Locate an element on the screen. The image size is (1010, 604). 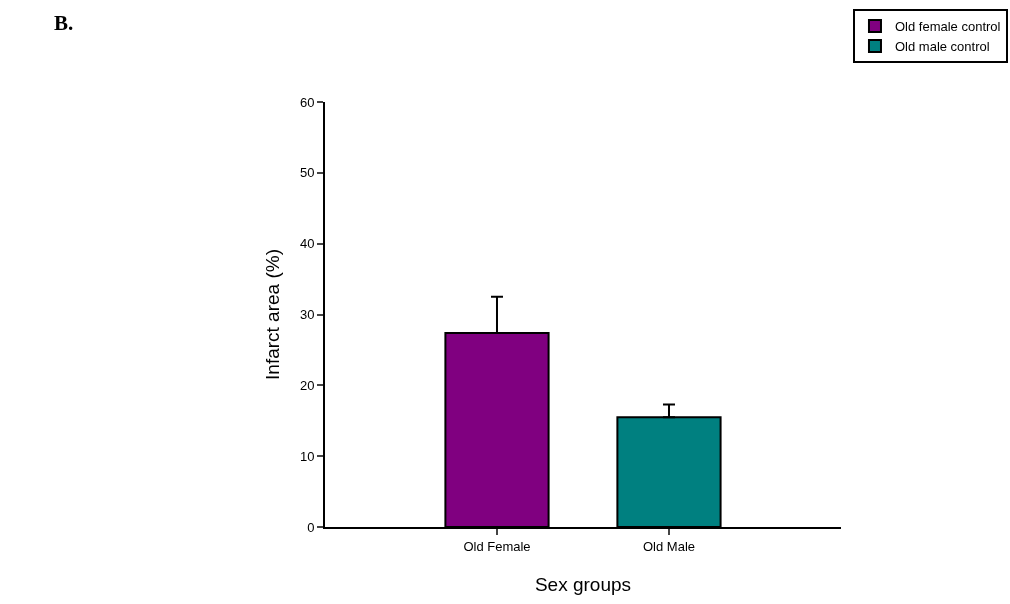
y-tick-label: 10 is located at coordinates (307, 456).